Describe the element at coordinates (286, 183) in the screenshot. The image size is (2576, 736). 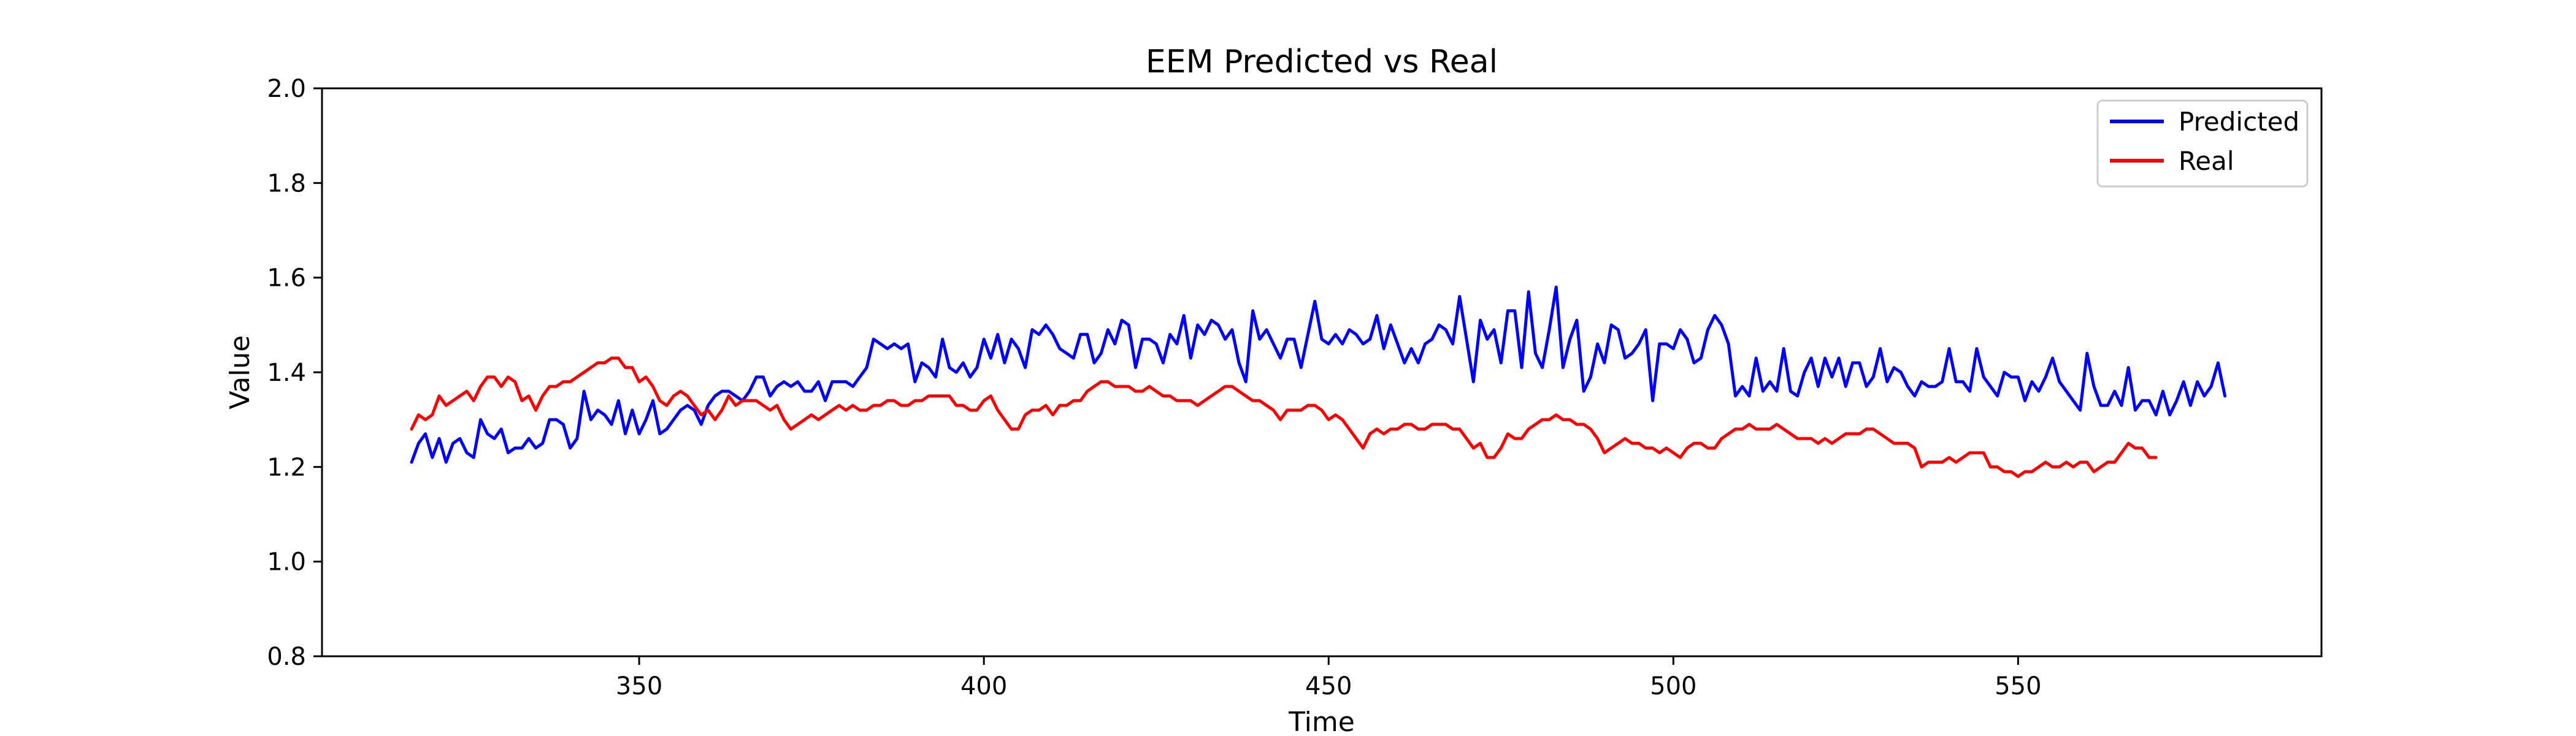
I see `y-tick-label: 1.8` at that location.